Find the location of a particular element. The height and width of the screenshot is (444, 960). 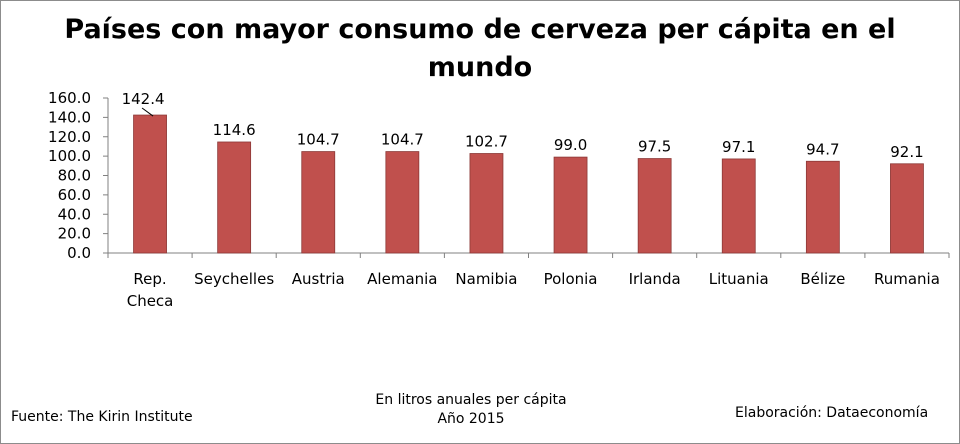

category-label: Rumania is located at coordinates (907, 279).